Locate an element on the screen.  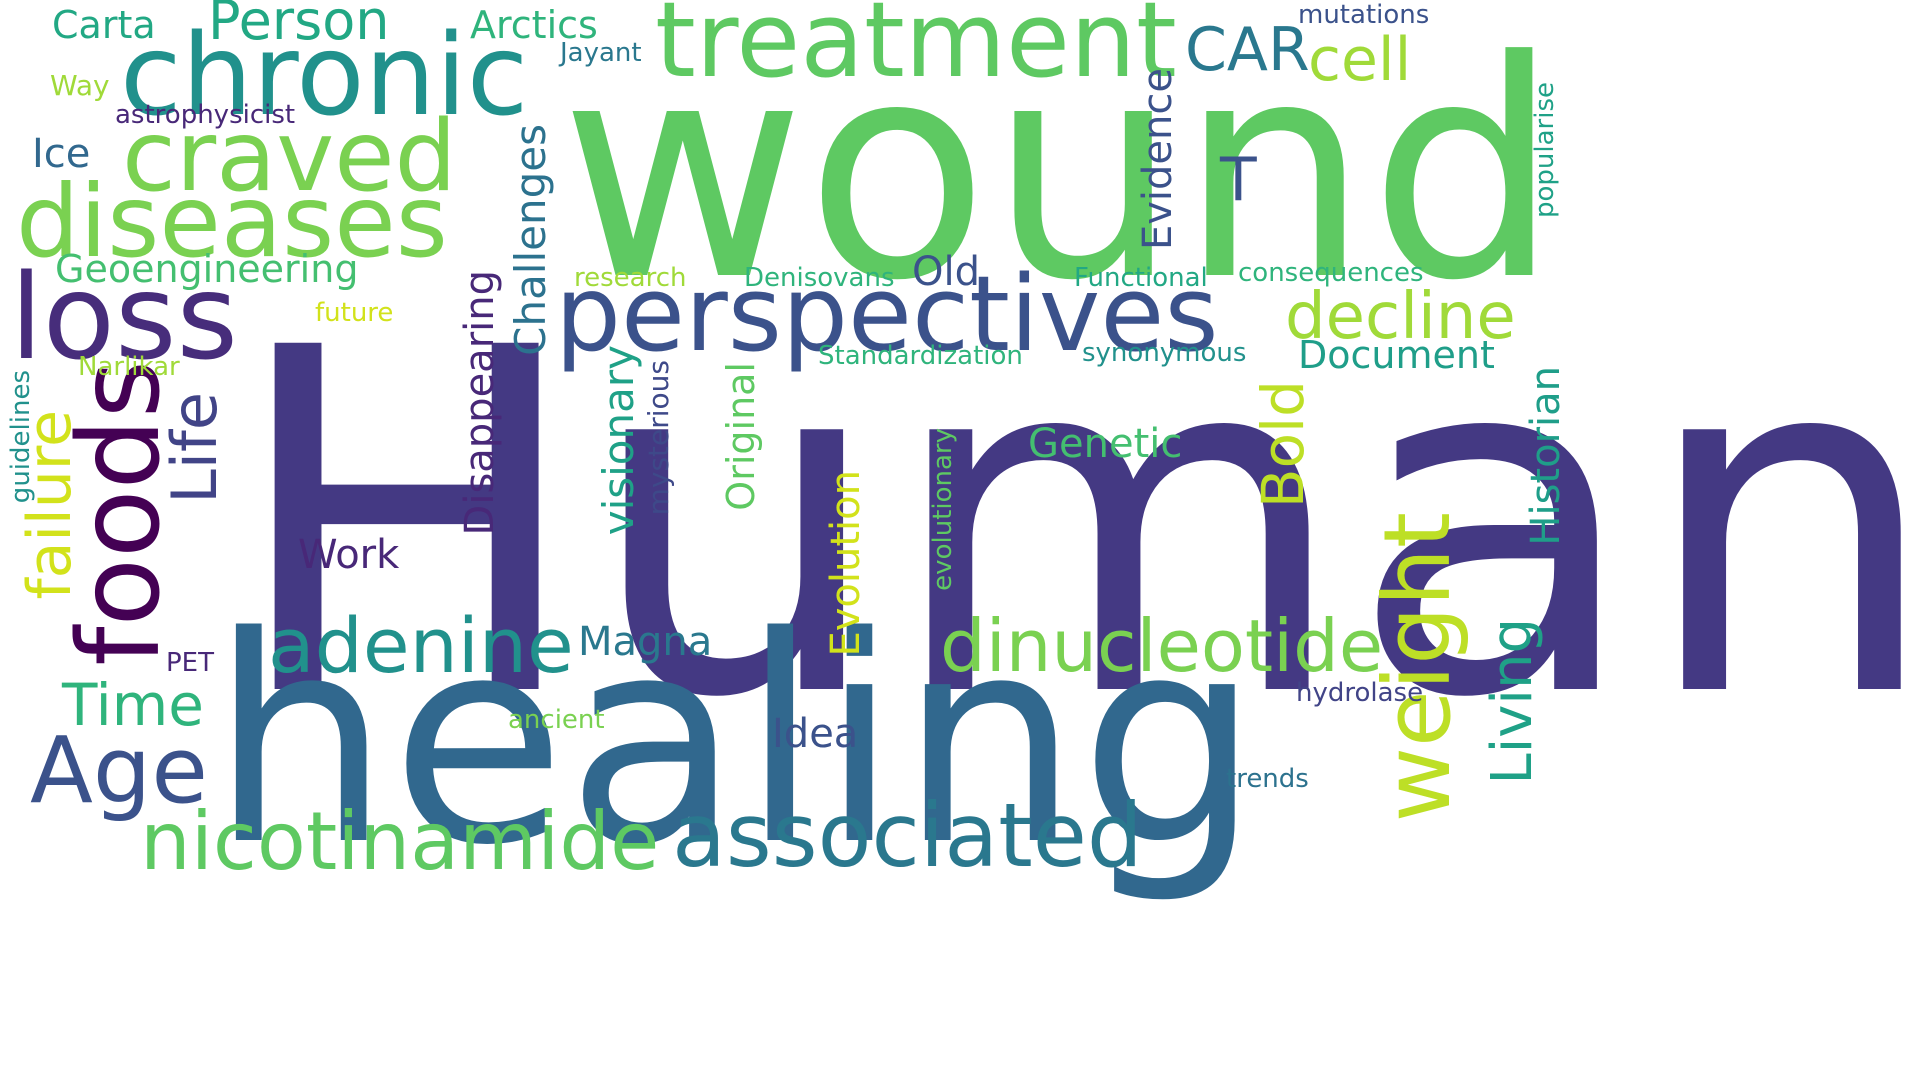
word-narlikar: Narlikar is located at coordinates (129, 367).